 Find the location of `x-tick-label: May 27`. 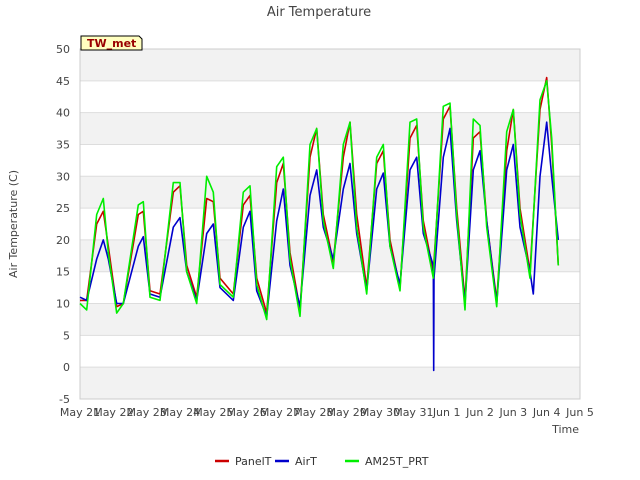

x-tick-label: May 27 is located at coordinates (280, 412).